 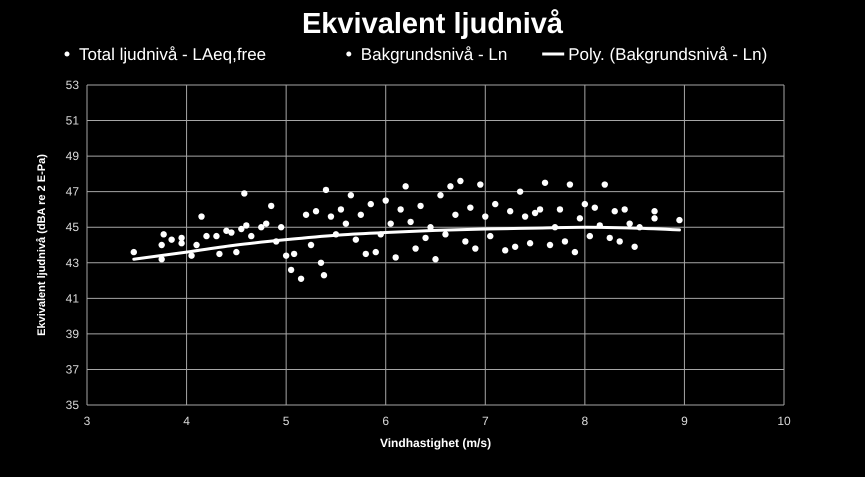 What do you see at coordinates (73, 85) in the screenshot?
I see `y-tick-label: 53` at bounding box center [73, 85].